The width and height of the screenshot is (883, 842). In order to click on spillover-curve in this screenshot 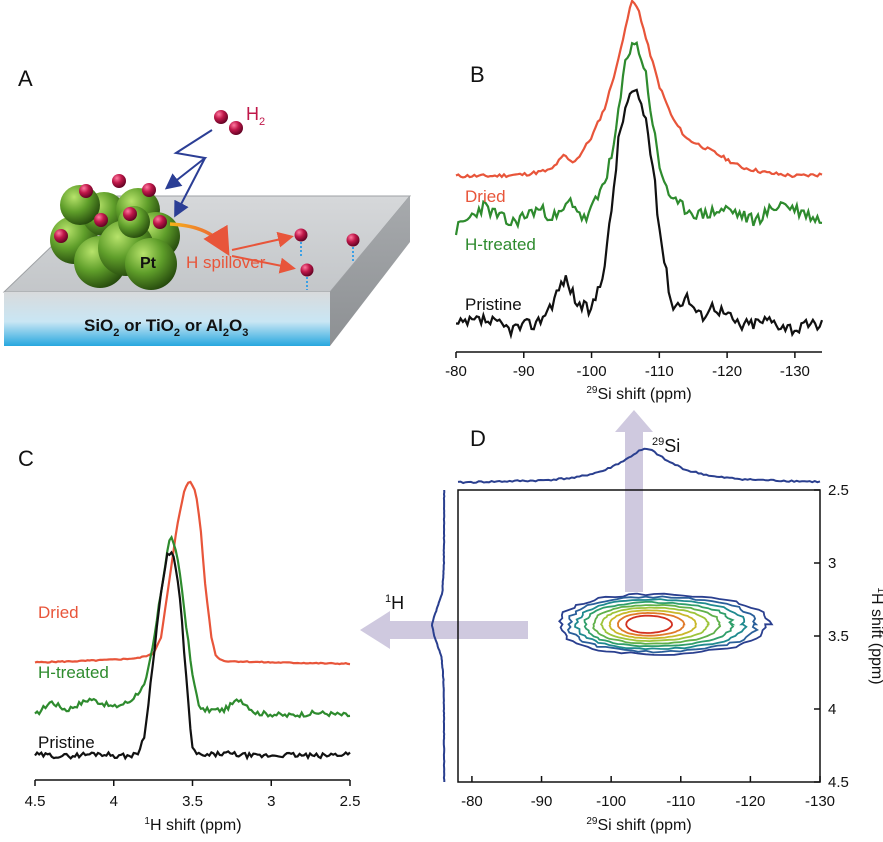, I will do `click(199, 239)`.